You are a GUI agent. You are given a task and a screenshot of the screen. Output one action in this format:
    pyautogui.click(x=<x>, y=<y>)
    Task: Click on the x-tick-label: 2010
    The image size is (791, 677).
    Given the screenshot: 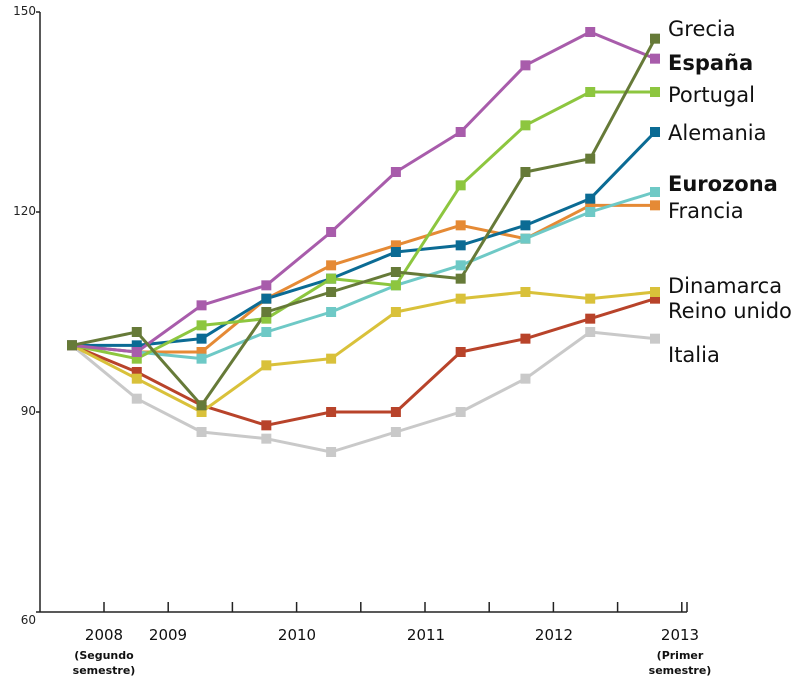 What is the action you would take?
    pyautogui.click(x=297, y=635)
    